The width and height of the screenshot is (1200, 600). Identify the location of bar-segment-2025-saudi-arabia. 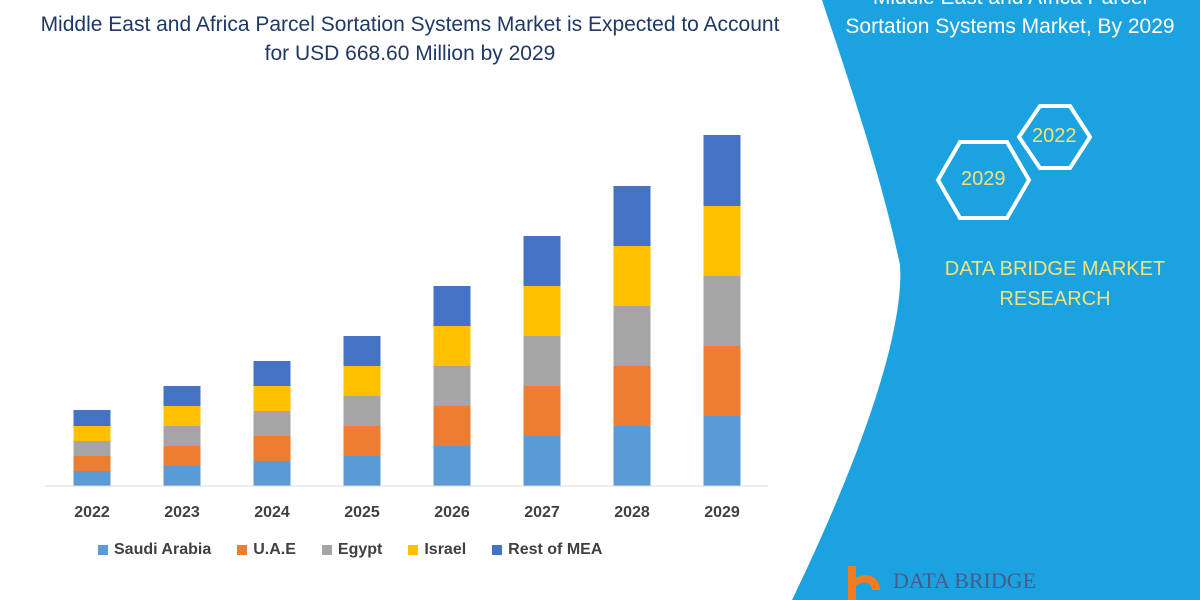
(362, 471).